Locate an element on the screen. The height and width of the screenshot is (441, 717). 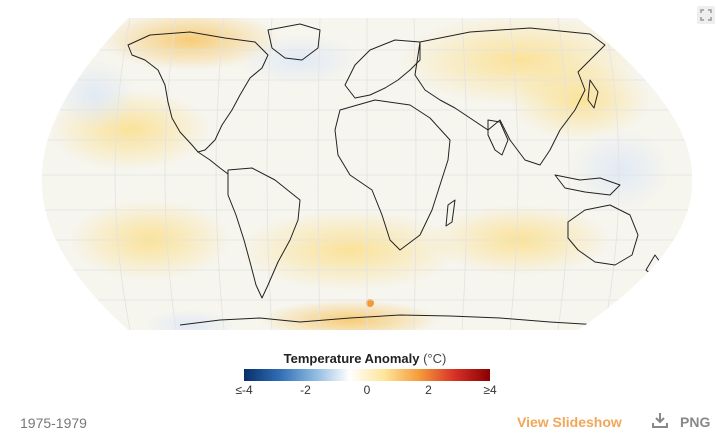
indonesia is located at coordinates (587, 185).